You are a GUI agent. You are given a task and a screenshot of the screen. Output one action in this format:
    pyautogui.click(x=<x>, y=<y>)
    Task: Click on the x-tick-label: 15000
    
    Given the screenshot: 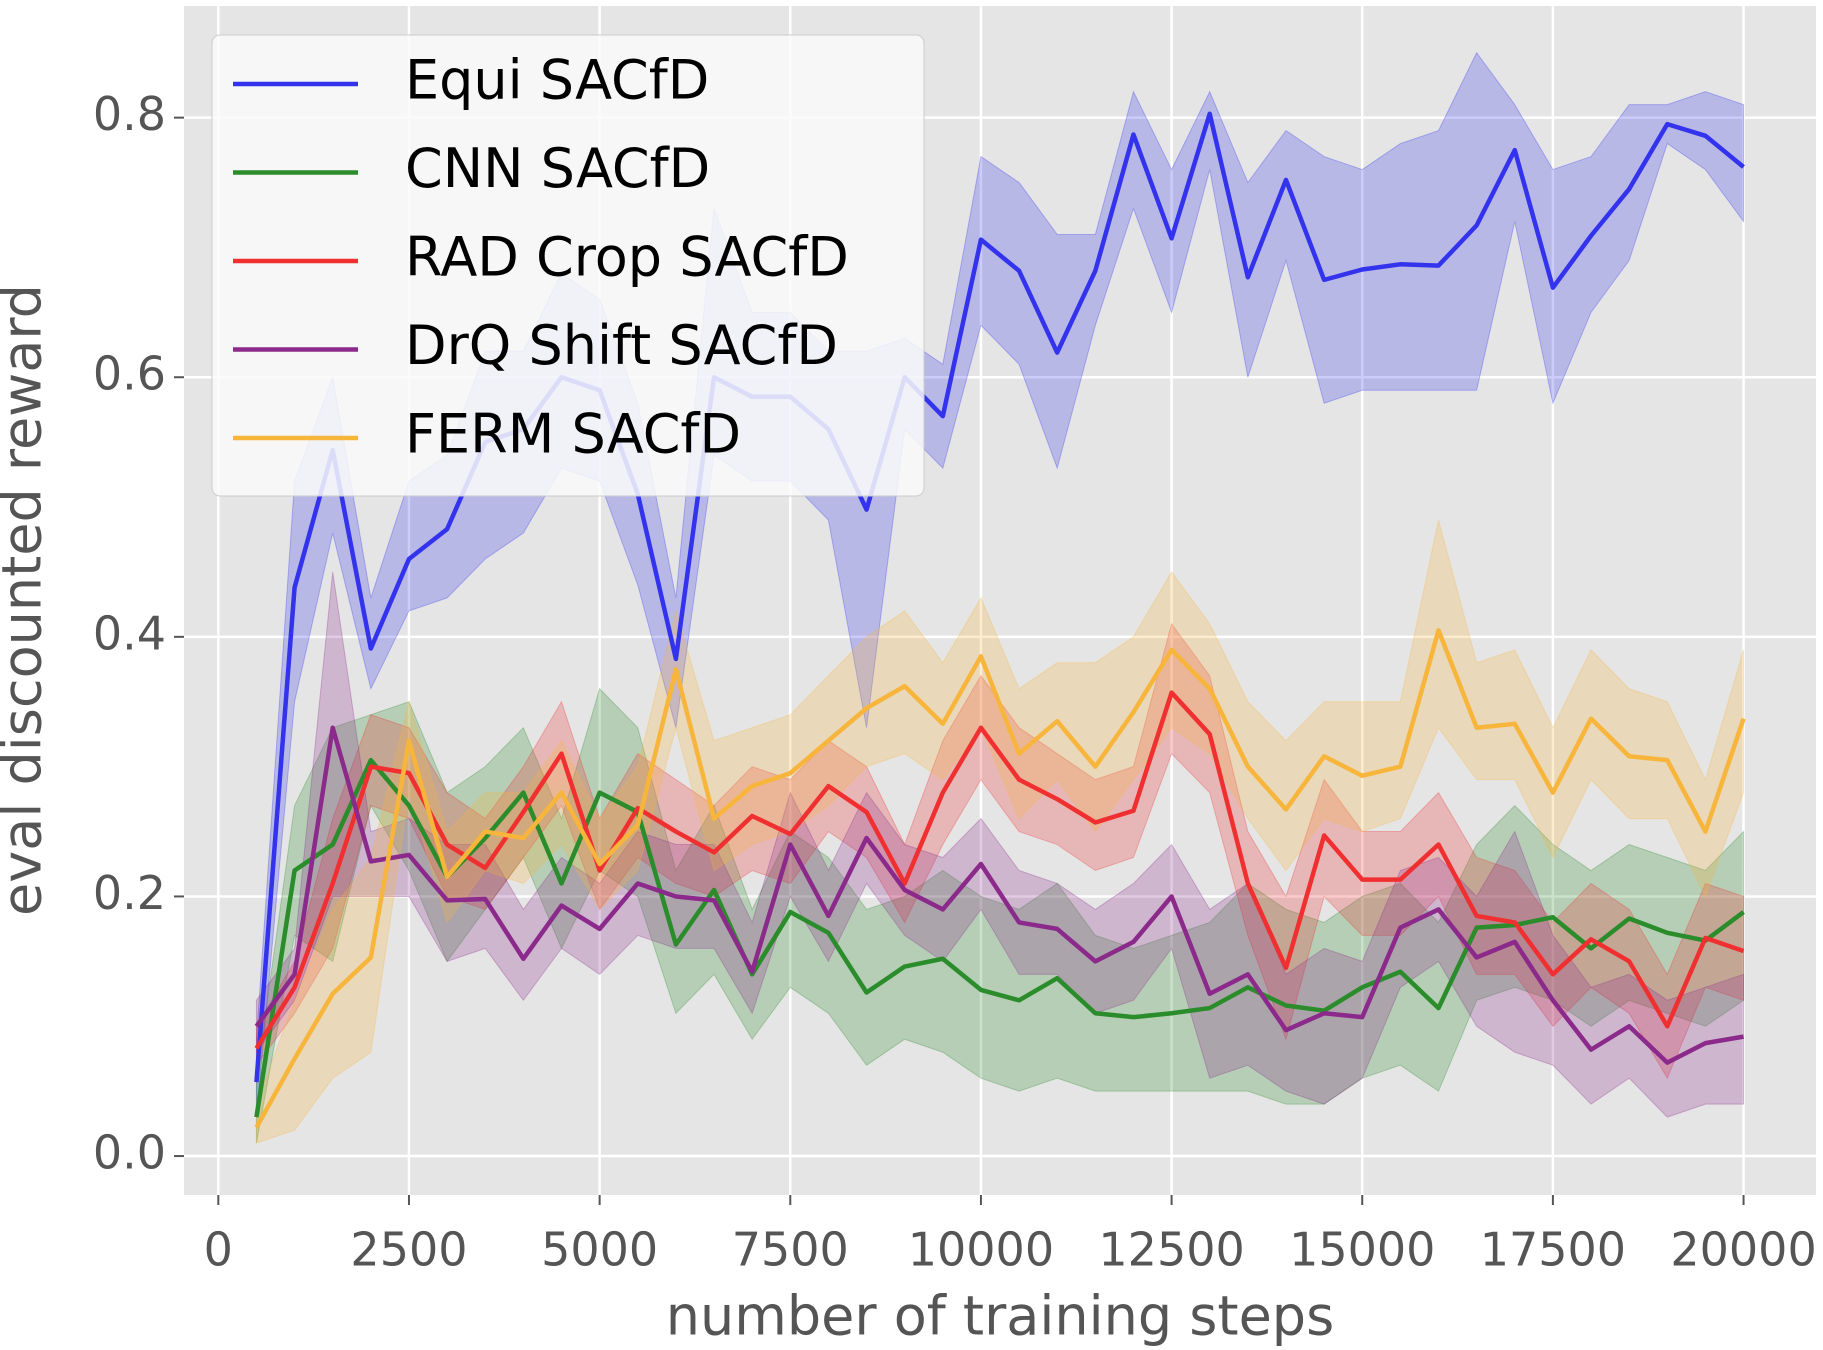 What is the action you would take?
    pyautogui.click(x=1362, y=1250)
    